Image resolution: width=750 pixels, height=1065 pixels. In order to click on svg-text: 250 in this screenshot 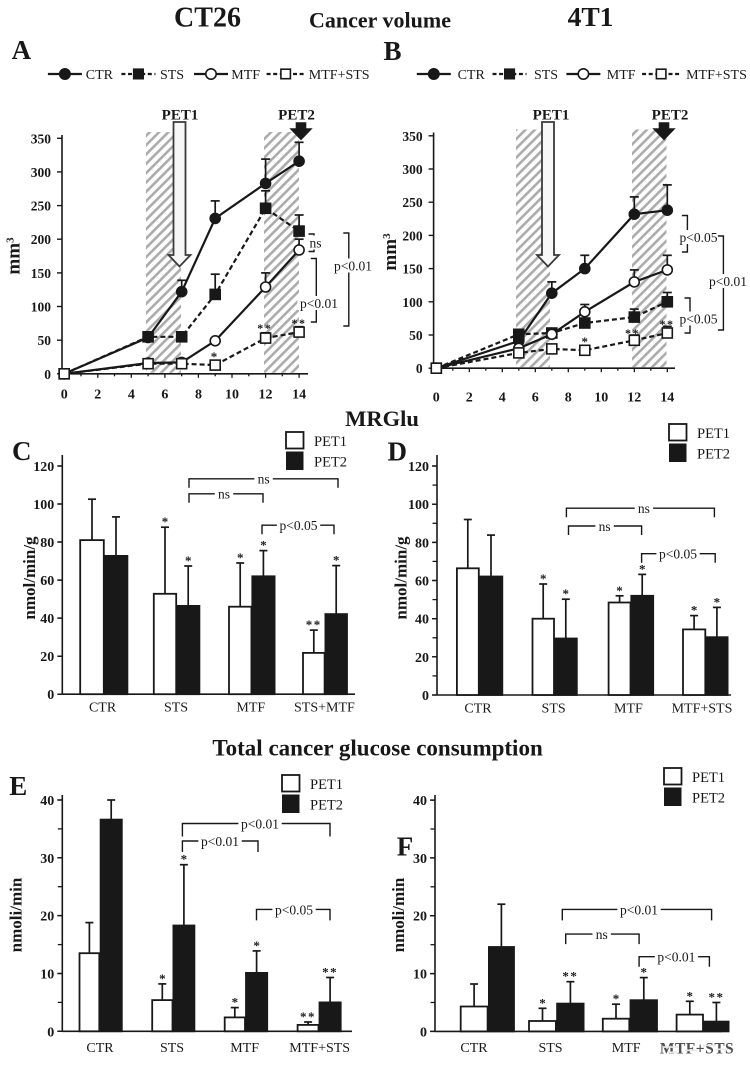, I will do `click(412, 202)`.